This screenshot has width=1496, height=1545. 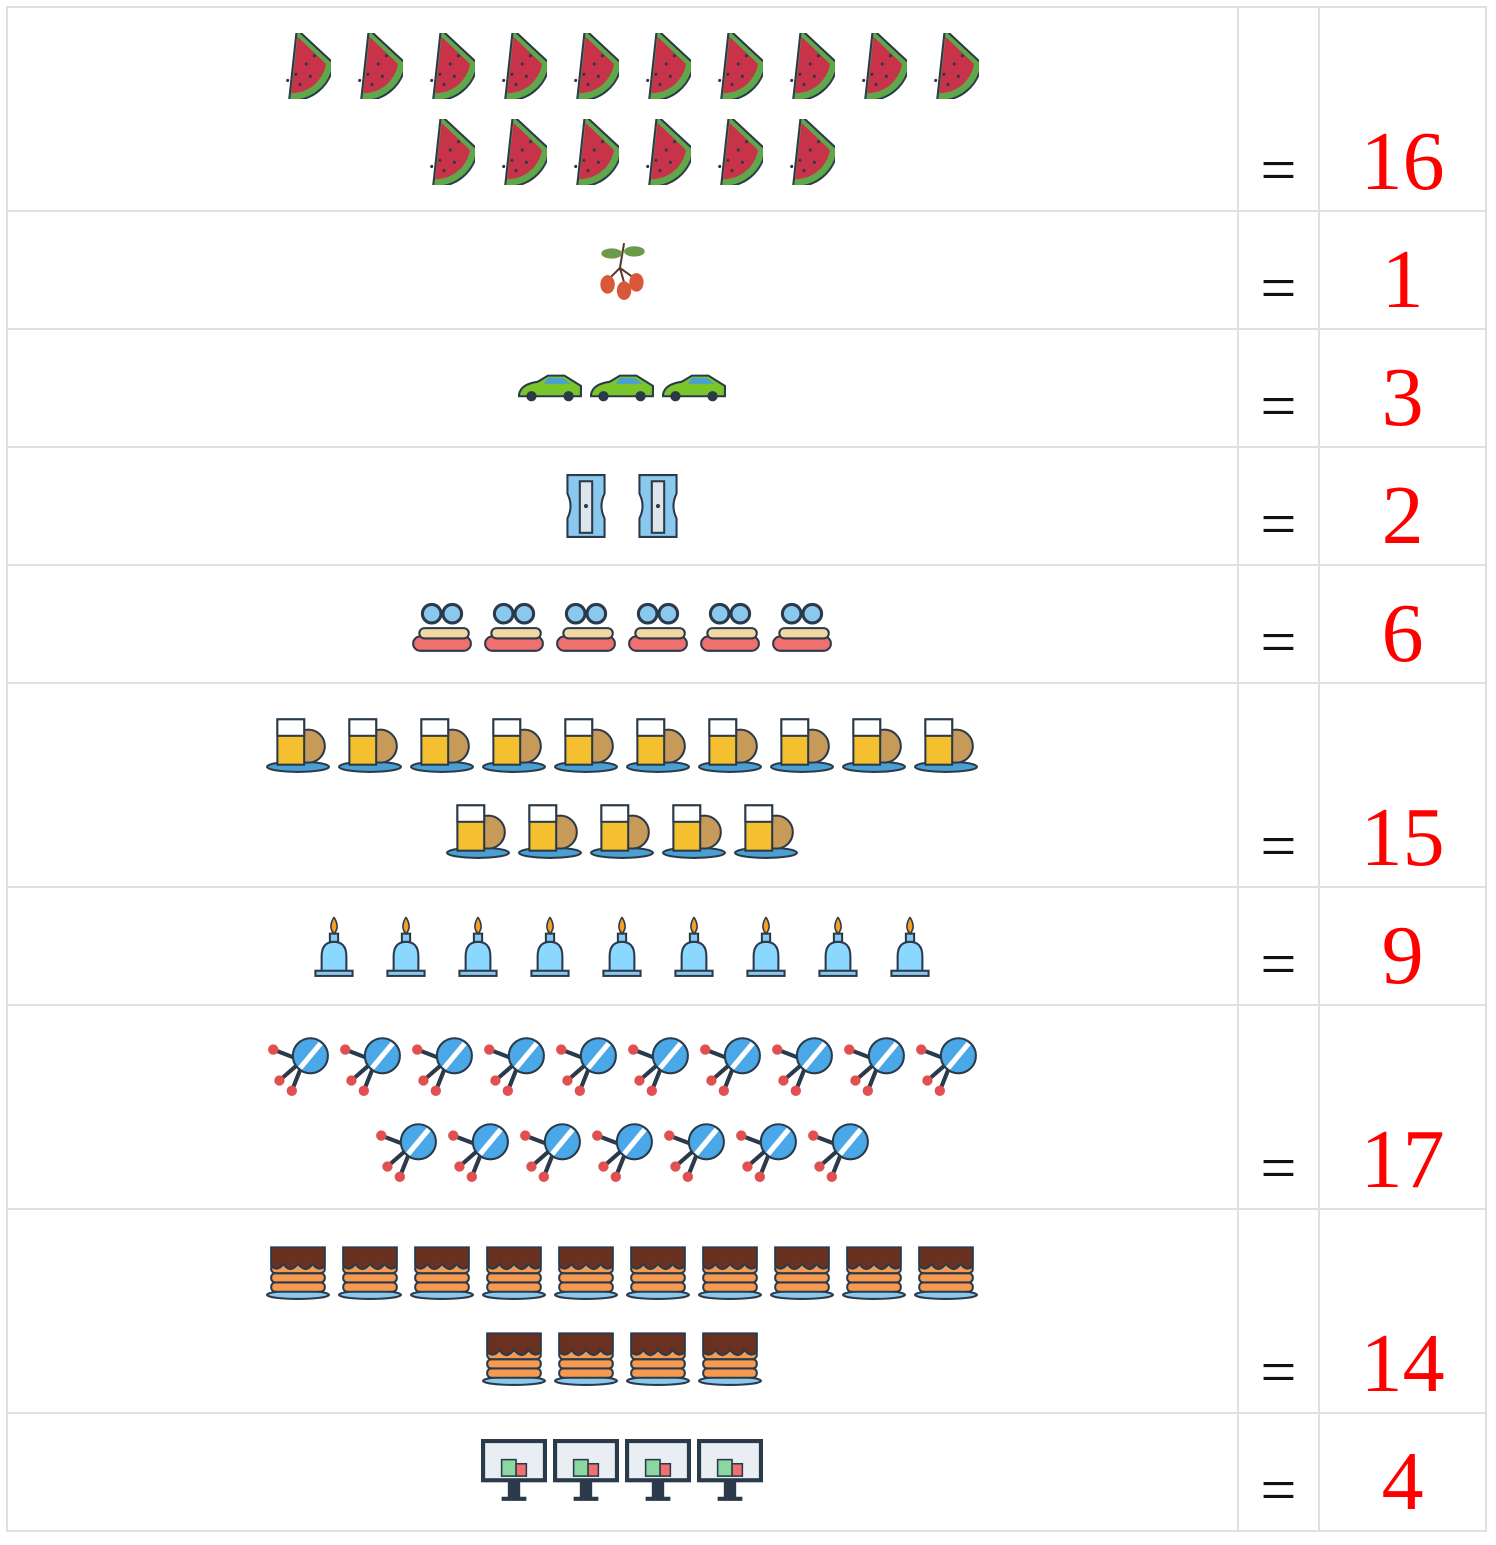 I want to click on row: = 14, so click(x=746, y=1311).